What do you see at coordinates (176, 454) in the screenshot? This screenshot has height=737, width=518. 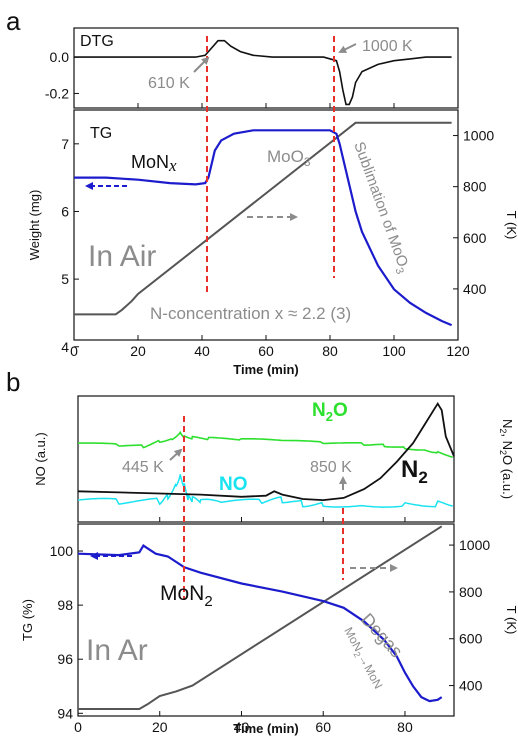 I see `arrow-445k` at bounding box center [176, 454].